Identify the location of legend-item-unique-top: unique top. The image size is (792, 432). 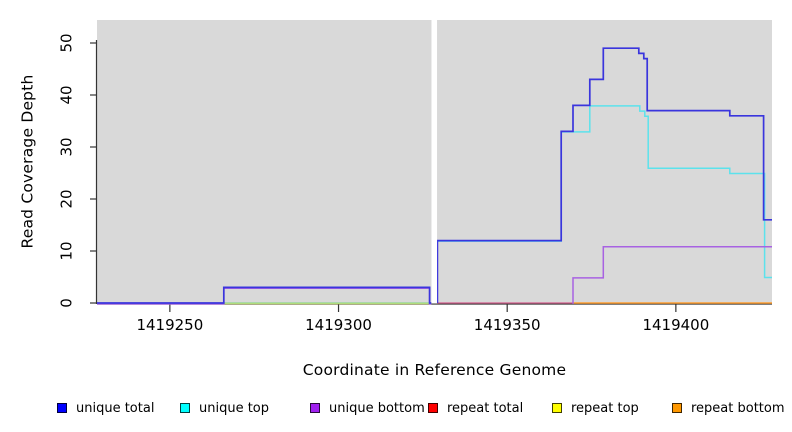
(224, 408).